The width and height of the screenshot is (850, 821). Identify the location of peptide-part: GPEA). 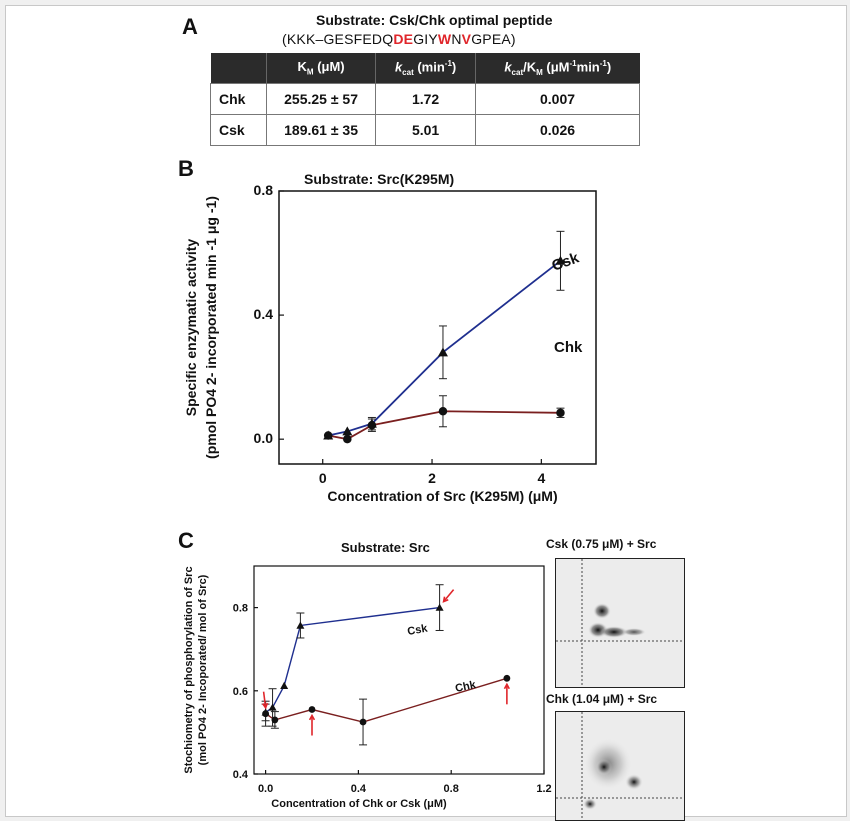
(493, 39).